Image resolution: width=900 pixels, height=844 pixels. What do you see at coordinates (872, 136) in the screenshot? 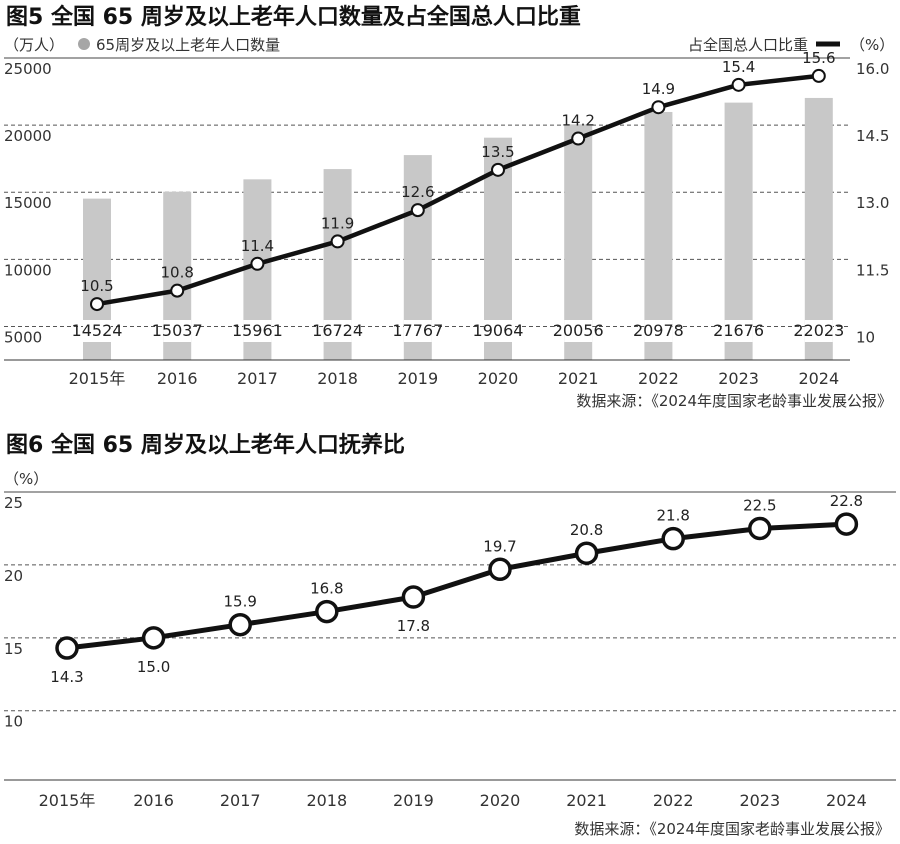
I see `chart1-right-tick-label: 14.5` at bounding box center [872, 136].